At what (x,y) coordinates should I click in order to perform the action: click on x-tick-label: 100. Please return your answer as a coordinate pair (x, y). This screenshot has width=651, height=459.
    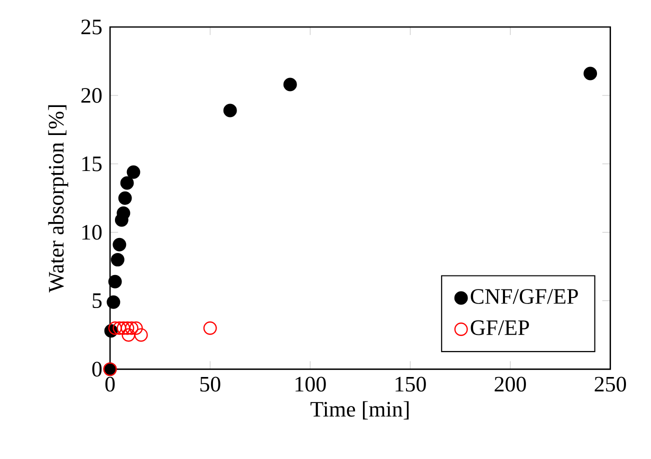
    Looking at the image, I should click on (311, 384).